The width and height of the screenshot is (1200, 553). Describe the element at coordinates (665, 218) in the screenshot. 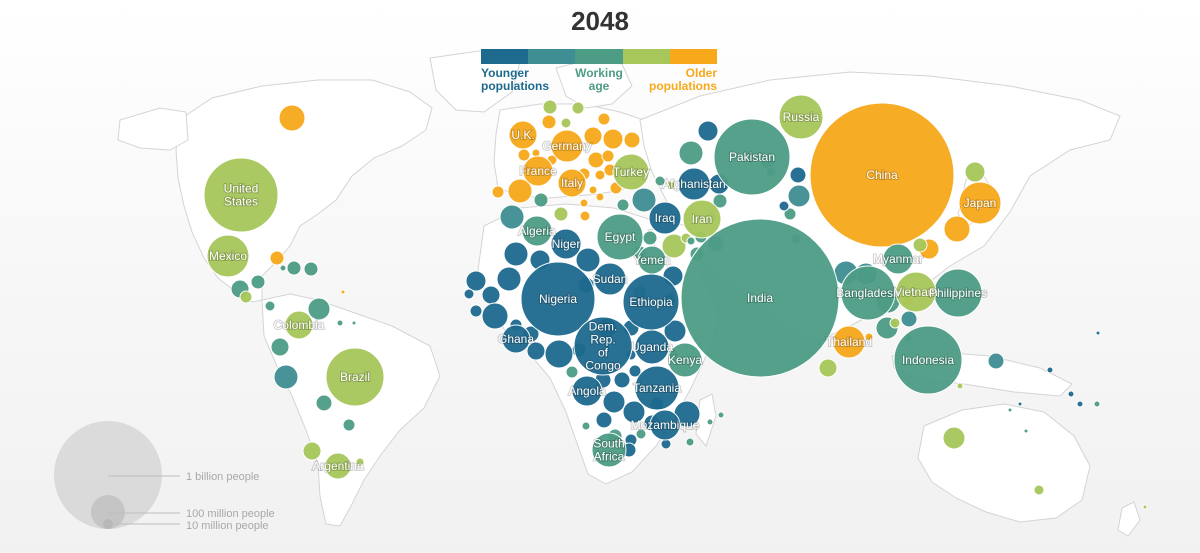

I see `country-bubble-iraq` at that location.